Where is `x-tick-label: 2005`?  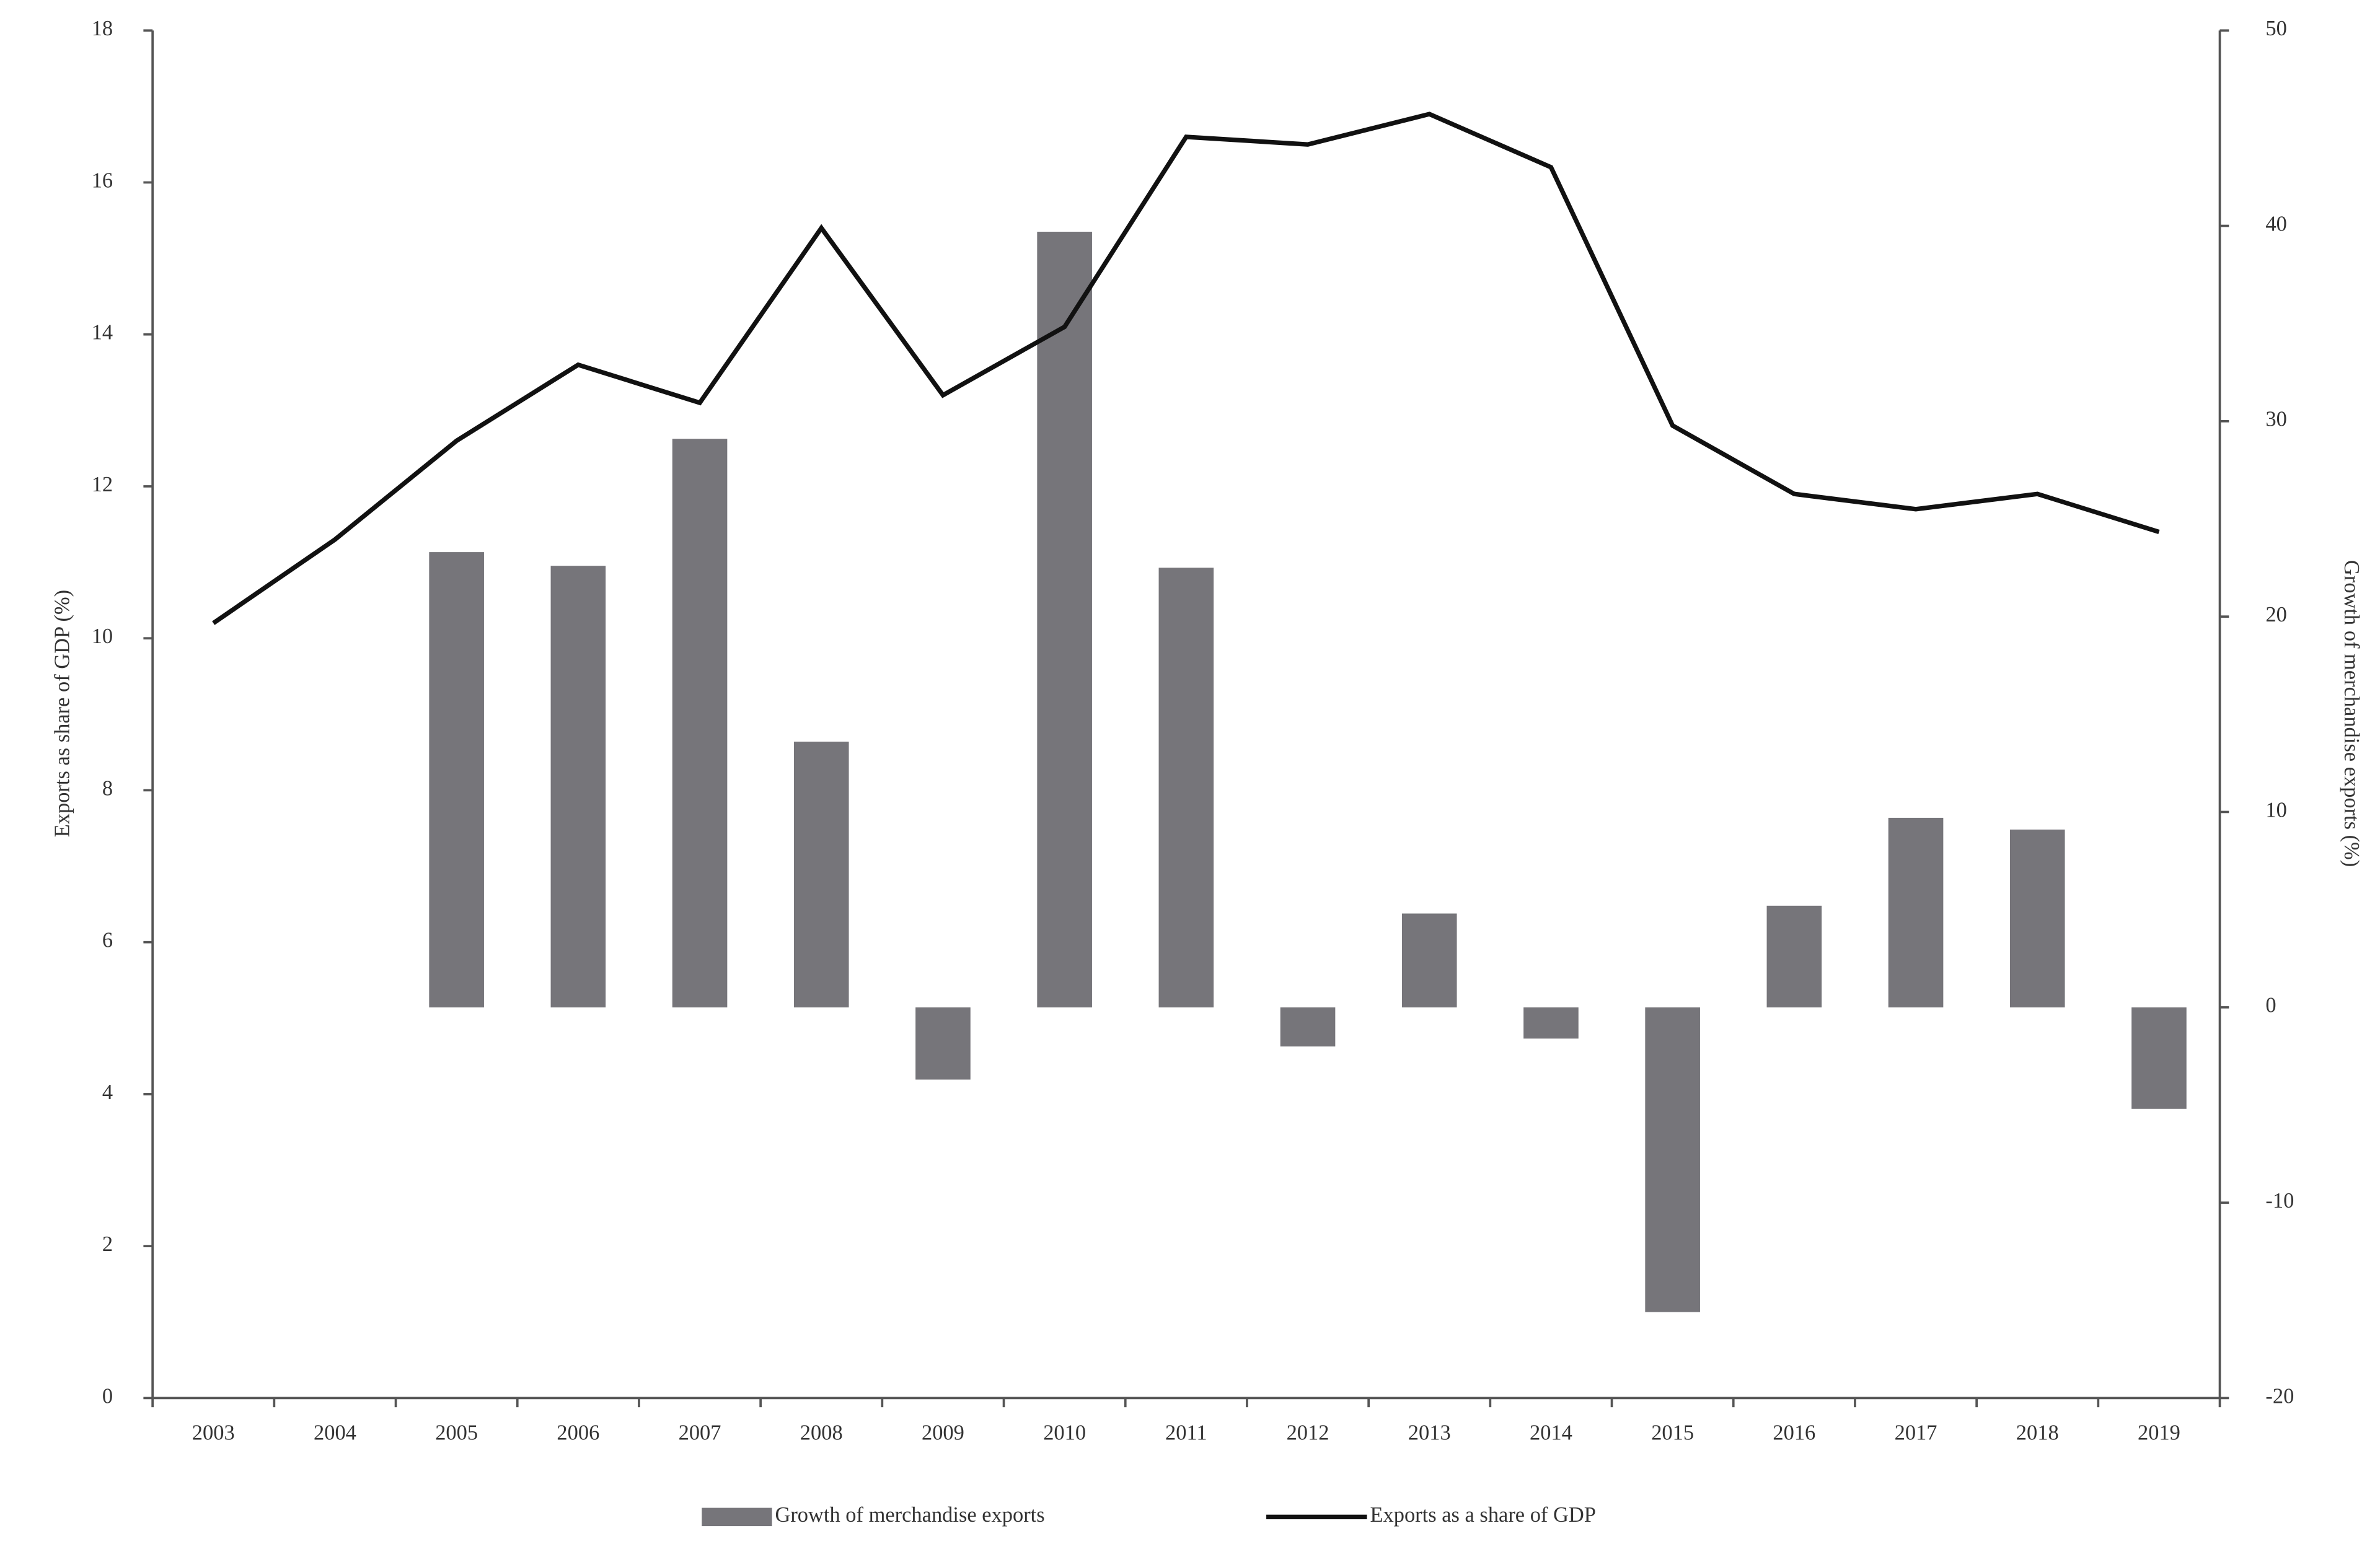 x-tick-label: 2005 is located at coordinates (456, 1432).